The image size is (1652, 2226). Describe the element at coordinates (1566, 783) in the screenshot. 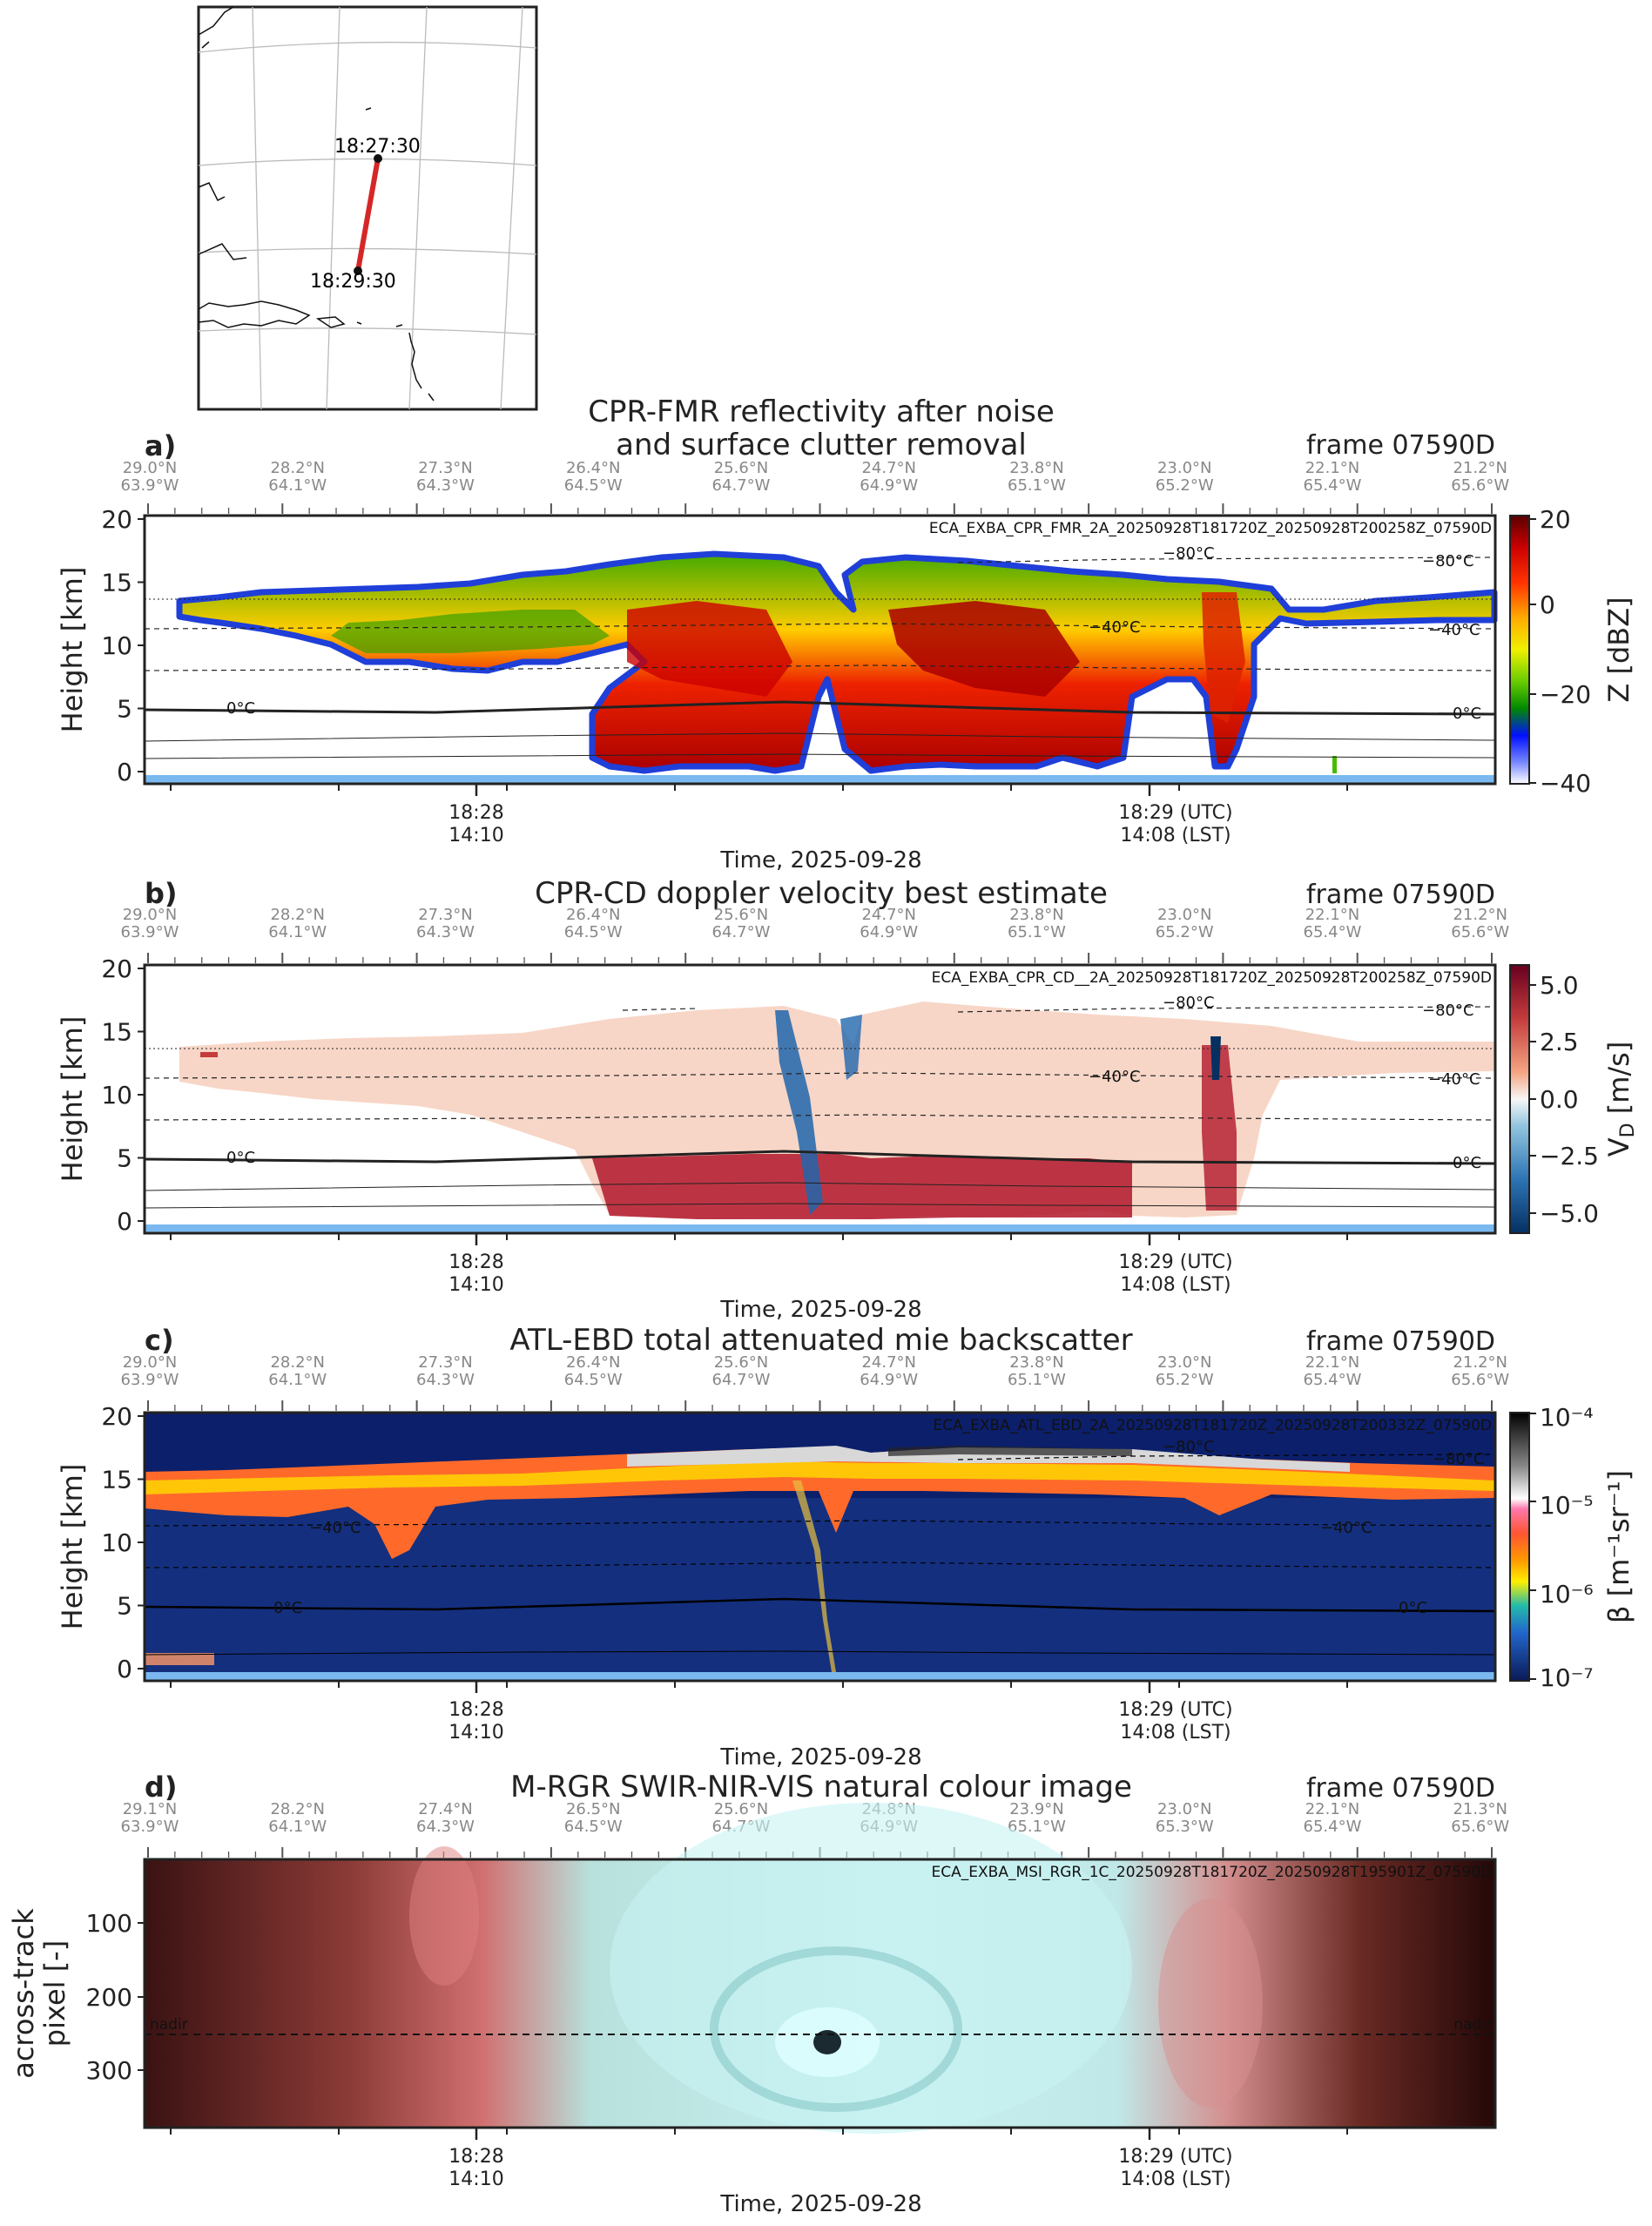

I see `panel-a-cbar-tick-4: −40` at that location.